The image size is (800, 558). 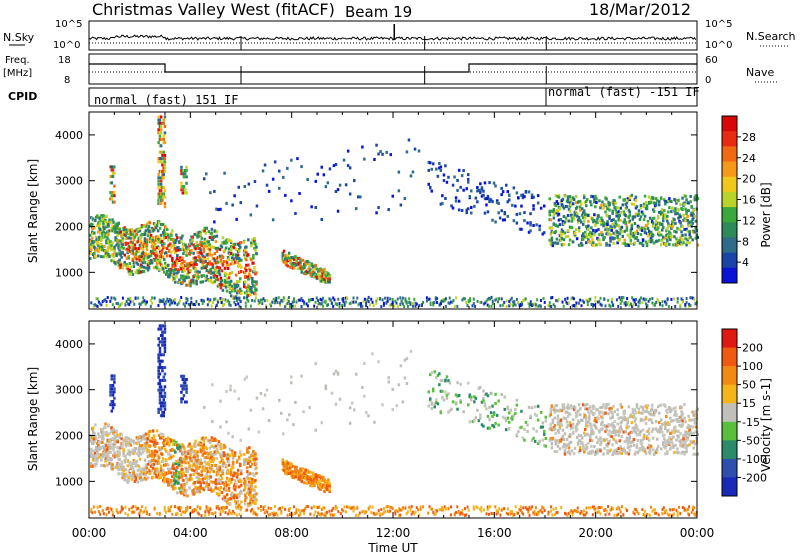 What do you see at coordinates (69, 135) in the screenshot?
I see `y-tick-label: 4000` at bounding box center [69, 135].